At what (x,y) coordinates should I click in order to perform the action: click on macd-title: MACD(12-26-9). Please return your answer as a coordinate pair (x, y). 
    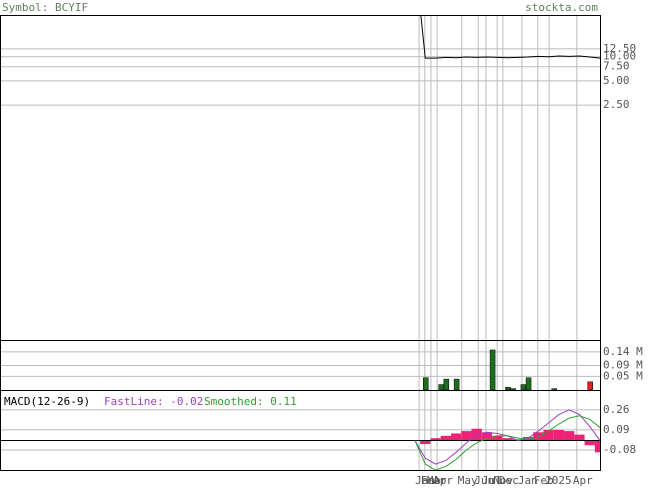
    Looking at the image, I should click on (47, 401).